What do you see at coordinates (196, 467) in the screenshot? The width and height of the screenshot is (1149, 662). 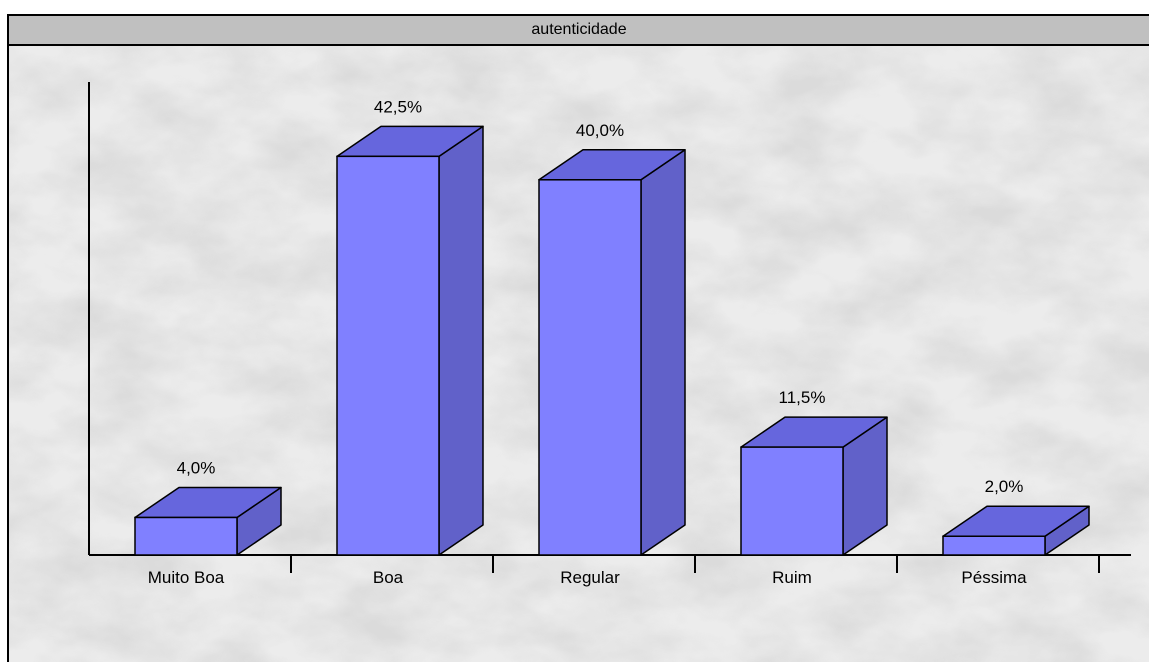 I see `data-label: 4,0%` at bounding box center [196, 467].